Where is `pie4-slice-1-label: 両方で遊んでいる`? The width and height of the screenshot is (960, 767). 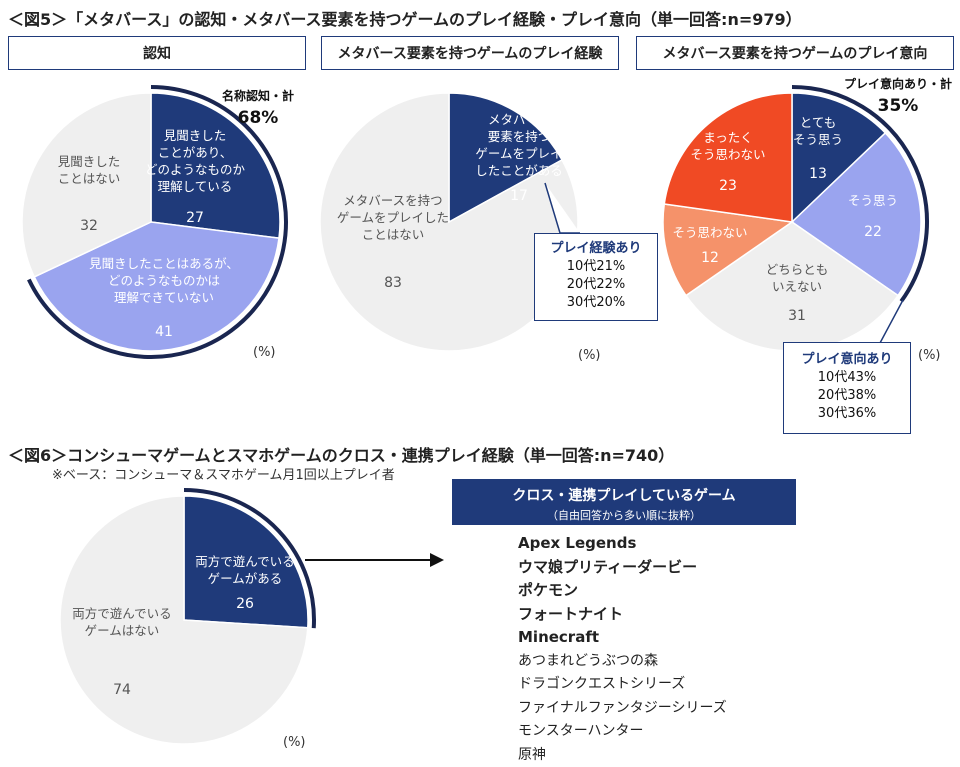
pie4-slice-1-label: 両方で遊んでいる is located at coordinates (244, 561).